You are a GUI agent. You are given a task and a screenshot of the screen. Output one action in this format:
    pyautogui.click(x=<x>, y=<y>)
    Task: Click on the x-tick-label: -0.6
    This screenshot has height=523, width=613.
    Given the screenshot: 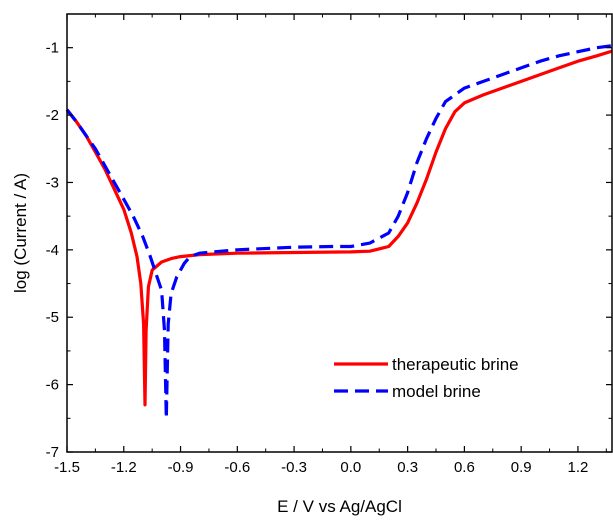 What is the action you would take?
    pyautogui.click(x=237, y=467)
    